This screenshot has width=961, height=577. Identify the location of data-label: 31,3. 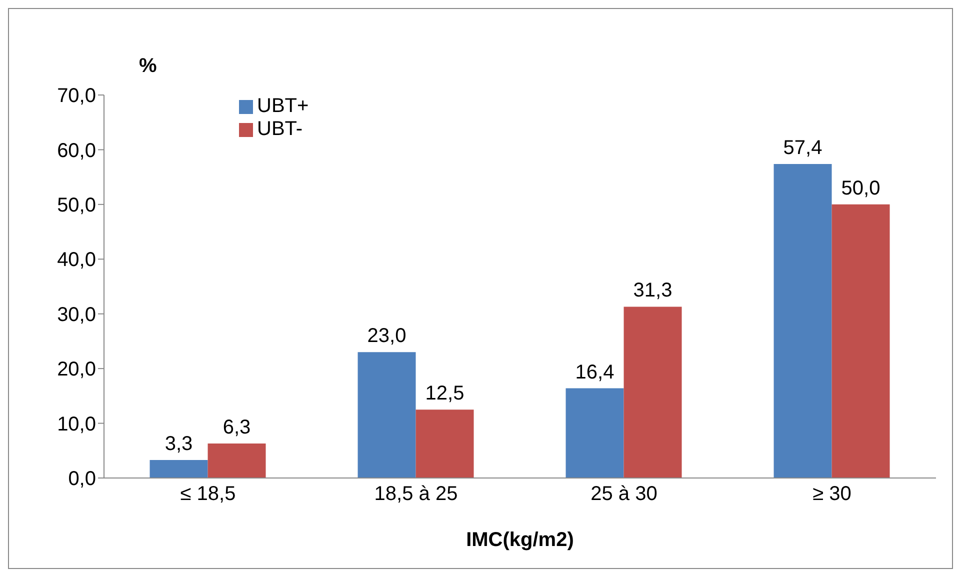
(652, 291).